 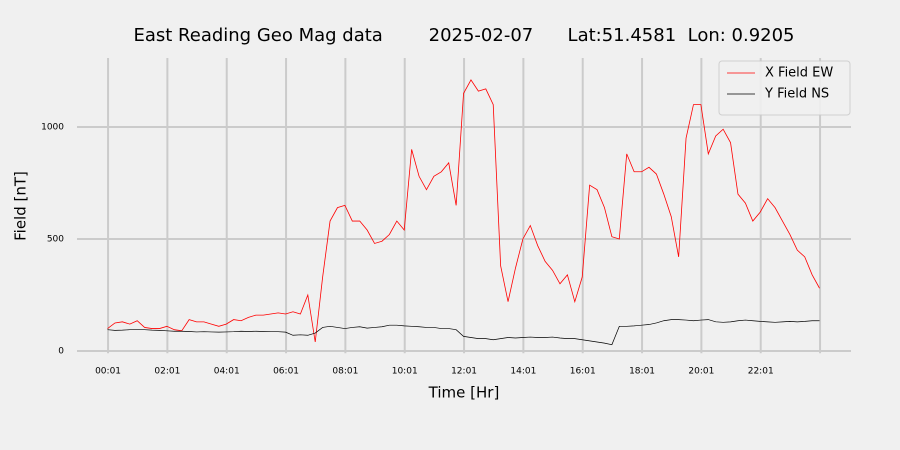 What do you see at coordinates (463, 332) in the screenshot?
I see `data-line` at bounding box center [463, 332].